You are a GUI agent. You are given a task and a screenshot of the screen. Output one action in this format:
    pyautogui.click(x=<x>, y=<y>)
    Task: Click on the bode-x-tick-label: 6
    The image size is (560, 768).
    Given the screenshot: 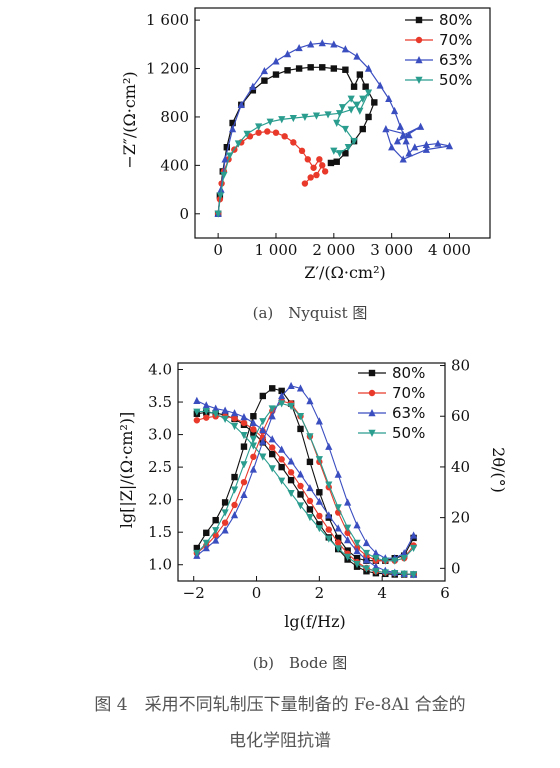 What is the action you would take?
    pyautogui.click(x=445, y=593)
    